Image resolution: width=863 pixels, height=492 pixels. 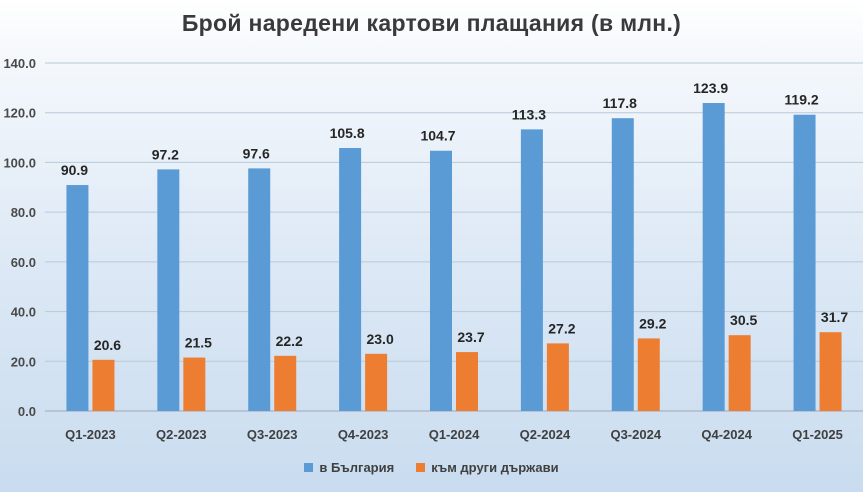 I want to click on x-tick-label: Q4-2023, so click(x=363, y=434).